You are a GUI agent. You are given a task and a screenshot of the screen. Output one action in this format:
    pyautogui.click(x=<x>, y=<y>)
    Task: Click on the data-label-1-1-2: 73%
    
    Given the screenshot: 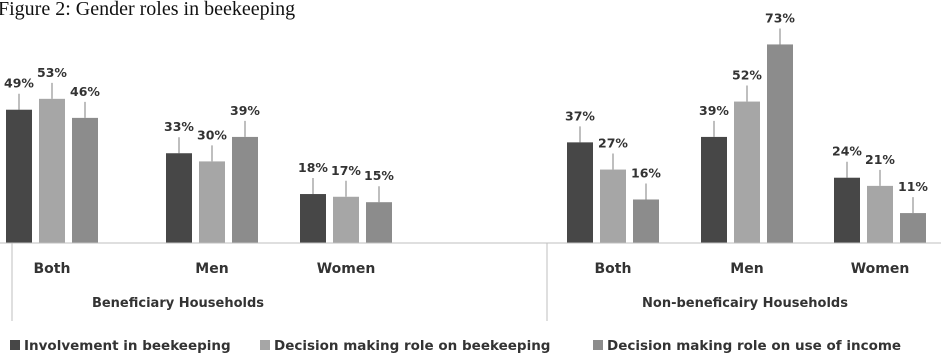 What is the action you would take?
    pyautogui.click(x=780, y=17)
    